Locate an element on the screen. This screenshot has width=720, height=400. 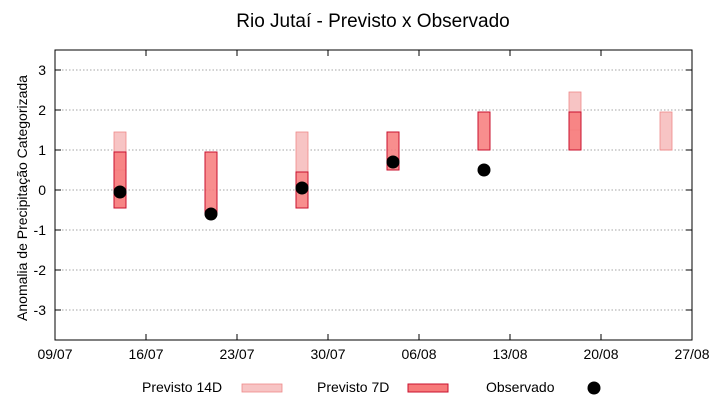
y-tick-label: 3 is located at coordinates (42, 70).